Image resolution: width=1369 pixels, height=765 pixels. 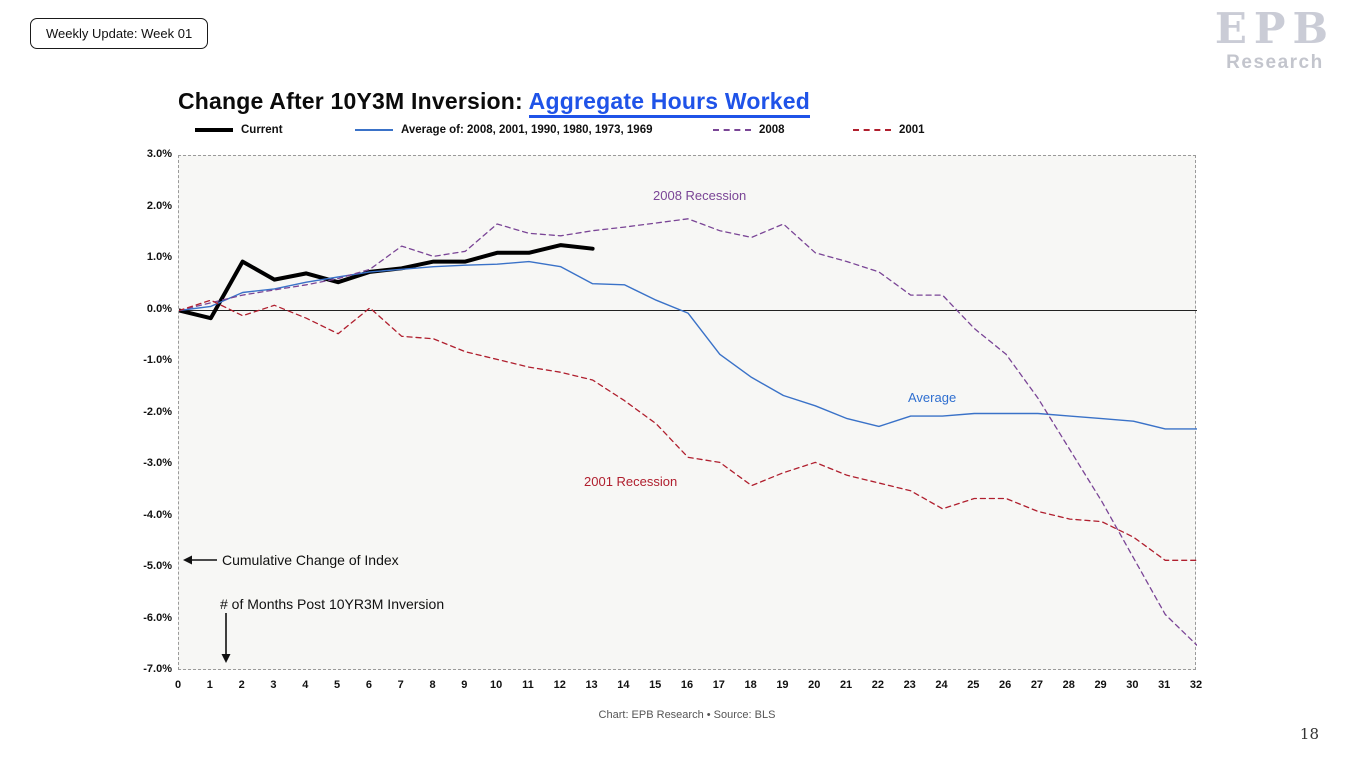 What do you see at coordinates (332, 604) in the screenshot?
I see `annotation-x-axis-note: # of Months Post 10YR3M Inversion` at bounding box center [332, 604].